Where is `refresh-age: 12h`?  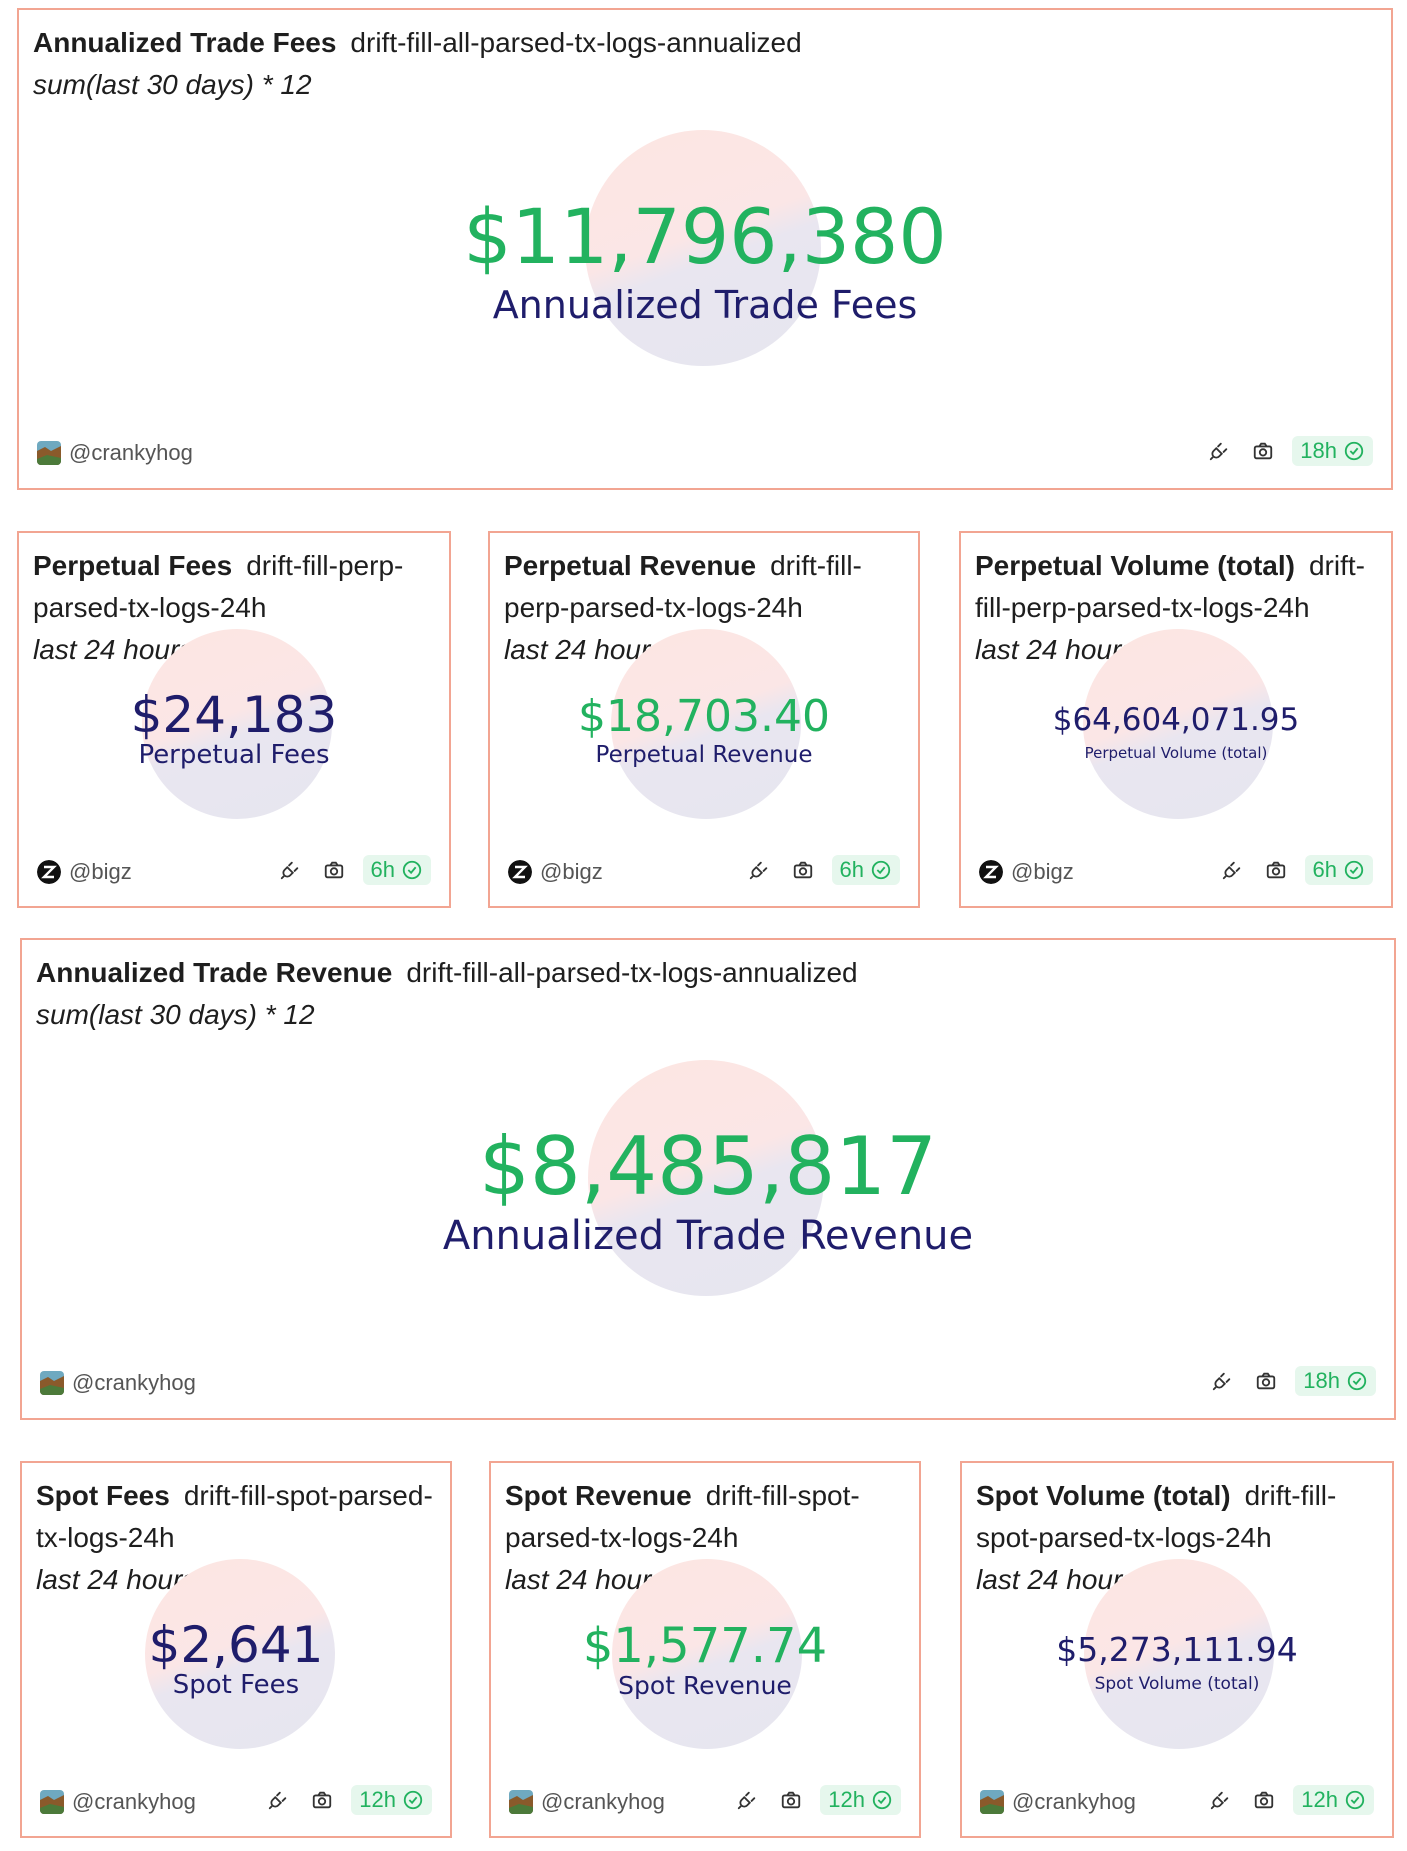
refresh-age: 12h is located at coordinates (377, 1799).